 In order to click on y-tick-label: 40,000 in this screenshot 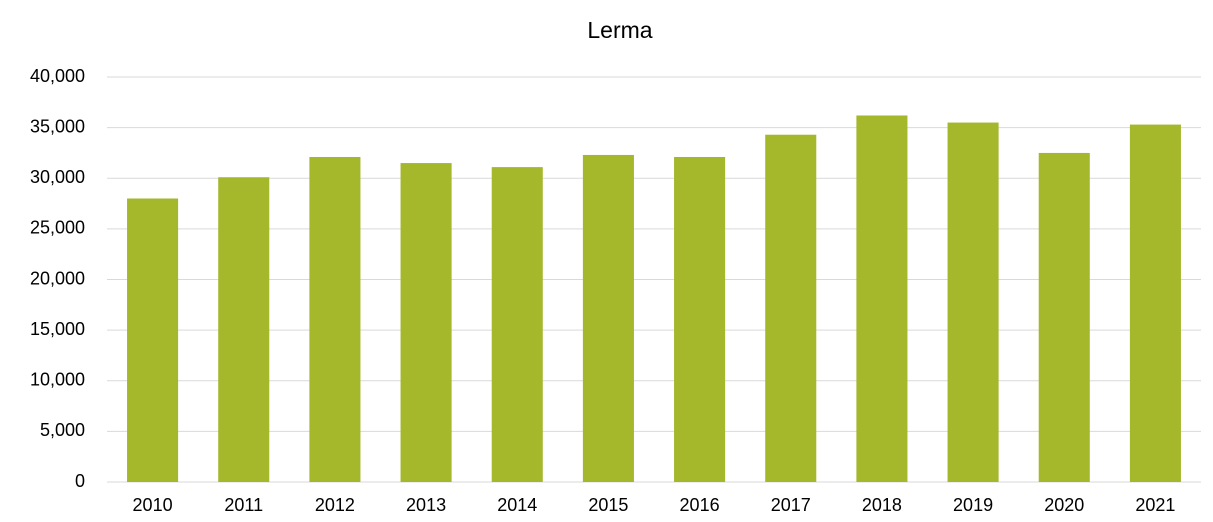, I will do `click(57, 76)`.